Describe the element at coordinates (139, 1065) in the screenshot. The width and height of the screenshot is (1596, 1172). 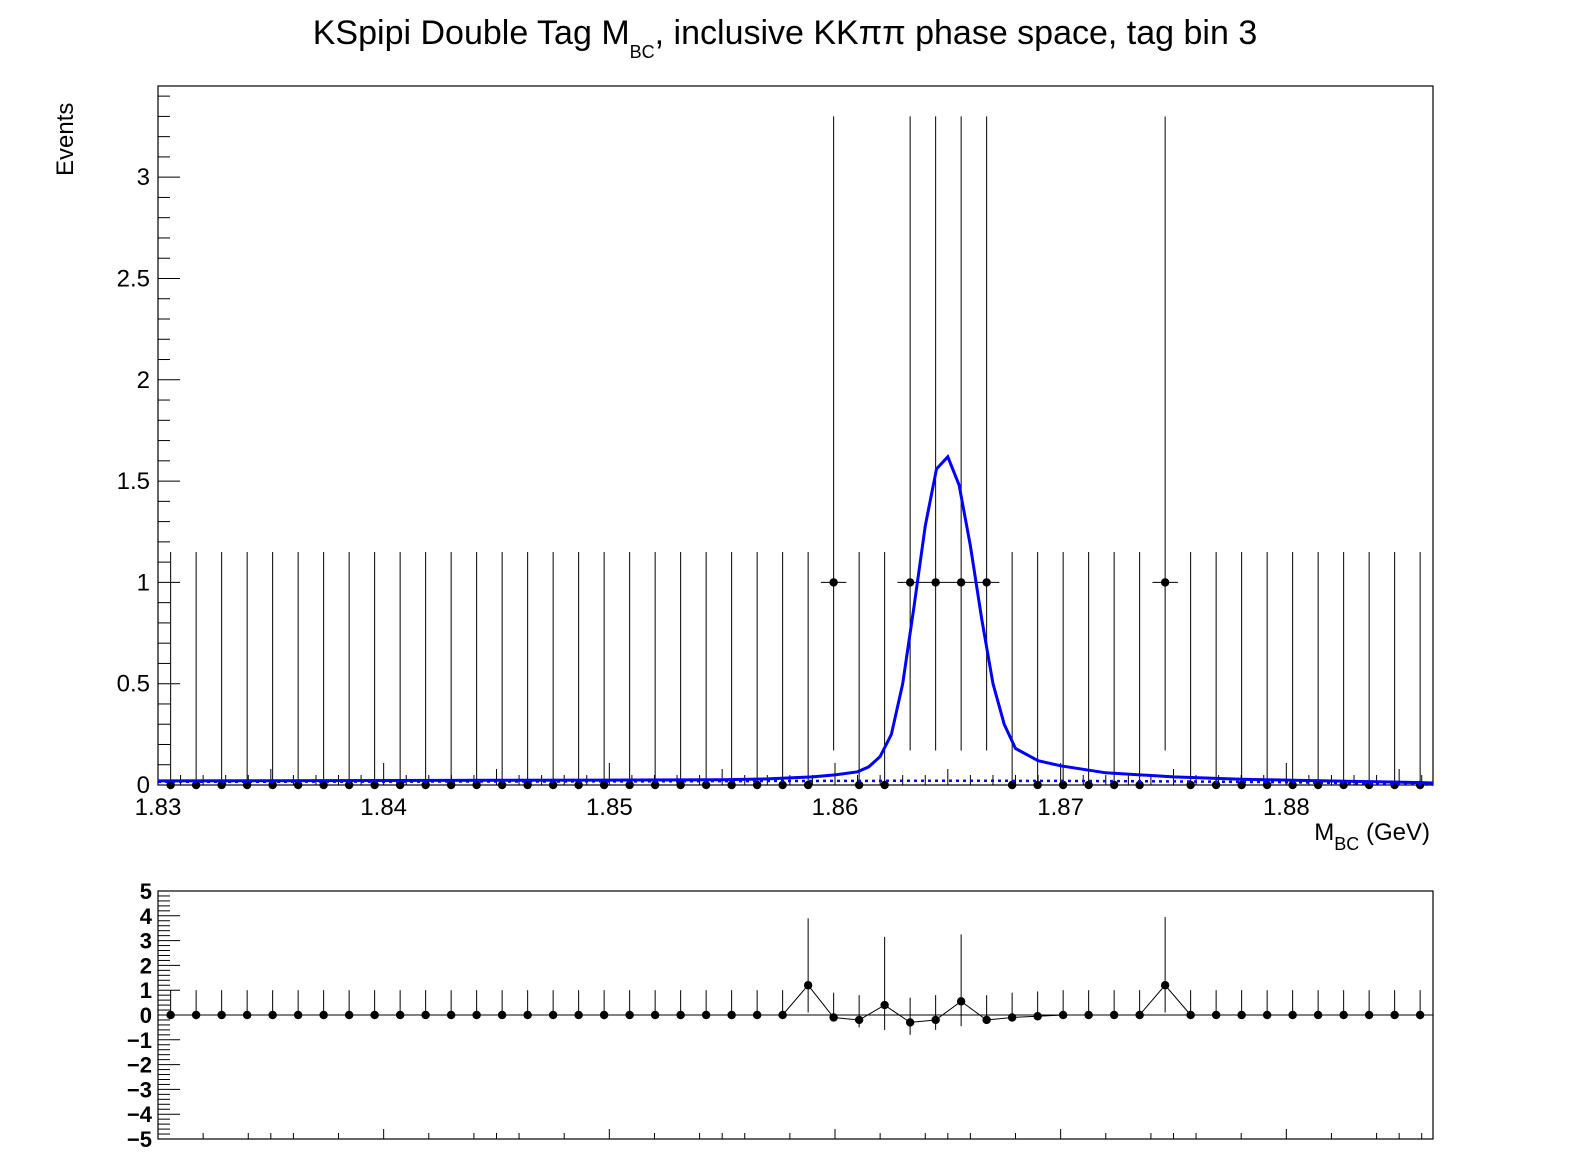
I see `ratio-y-tick-label: −2` at that location.